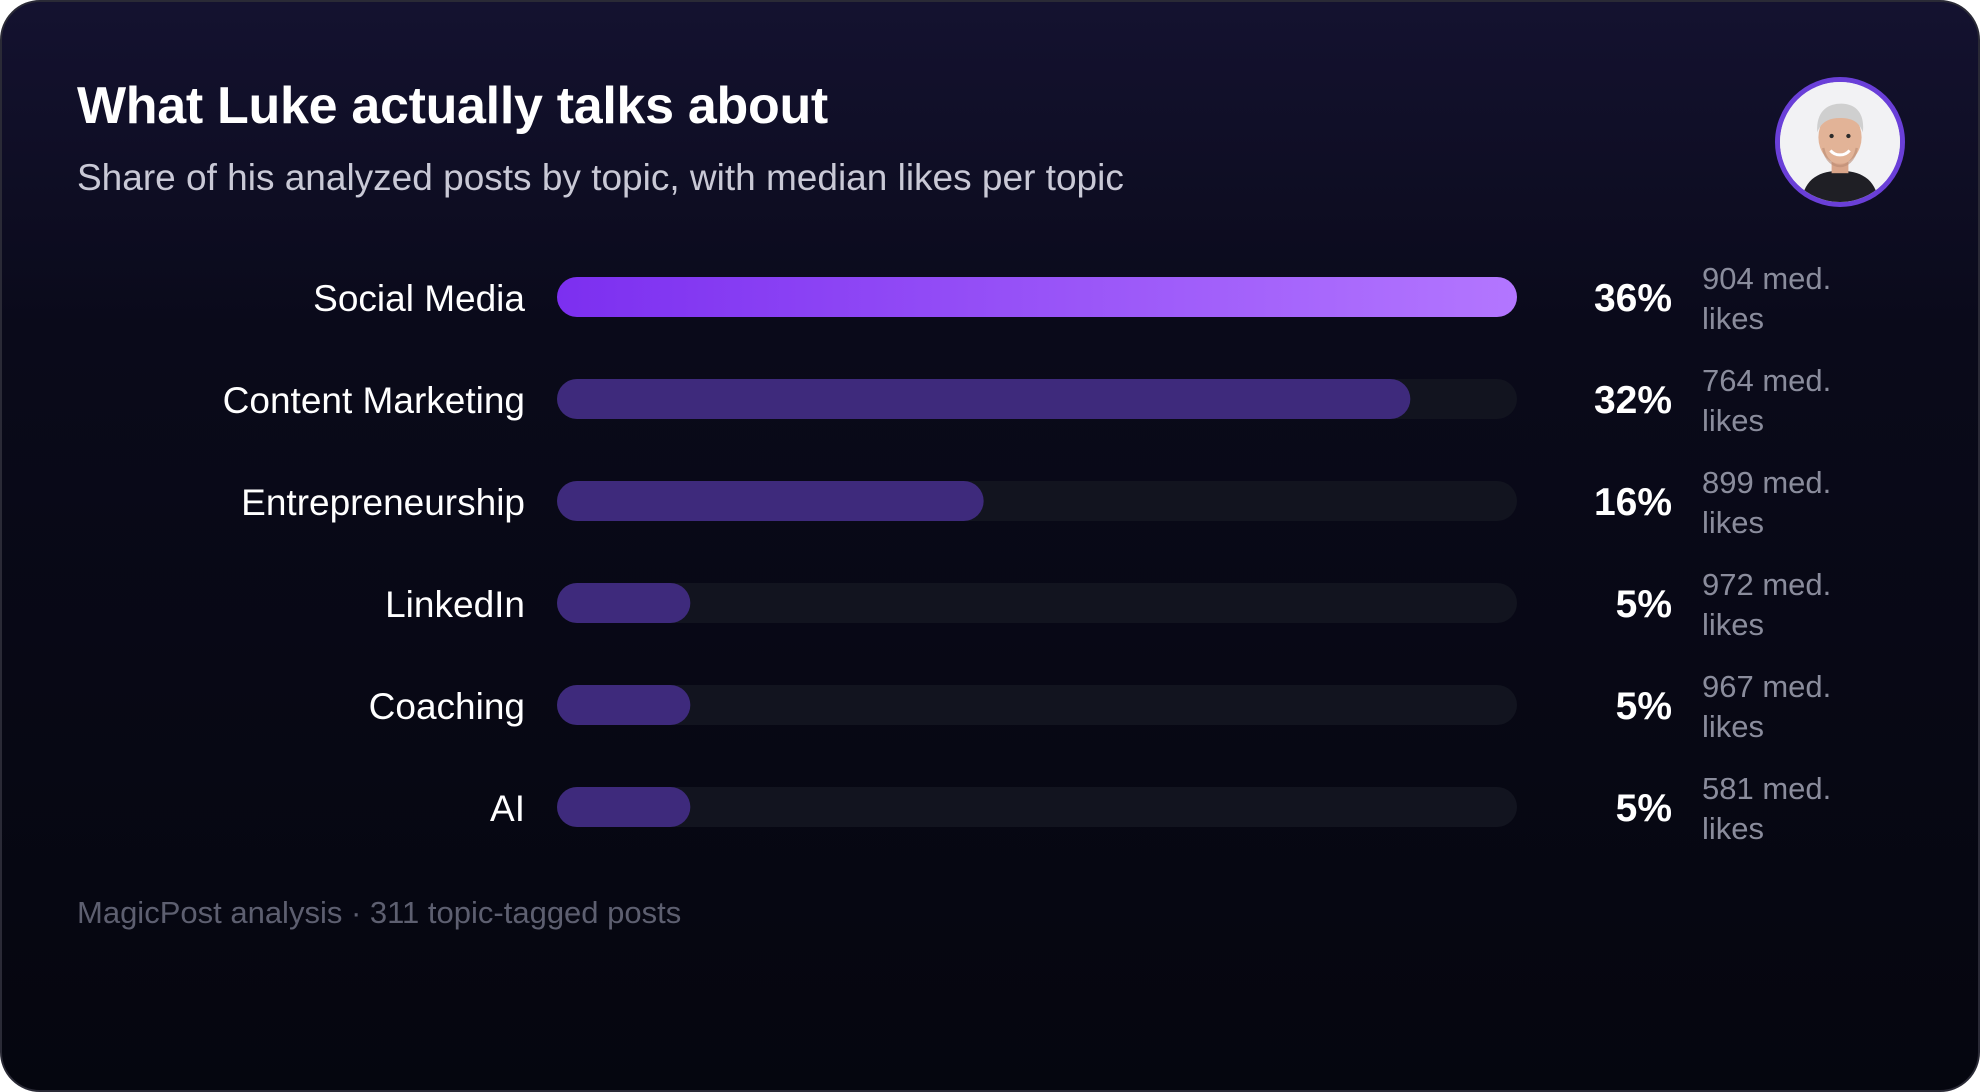 The height and width of the screenshot is (1092, 1980). I want to click on category-label: Social Media, so click(419, 298).